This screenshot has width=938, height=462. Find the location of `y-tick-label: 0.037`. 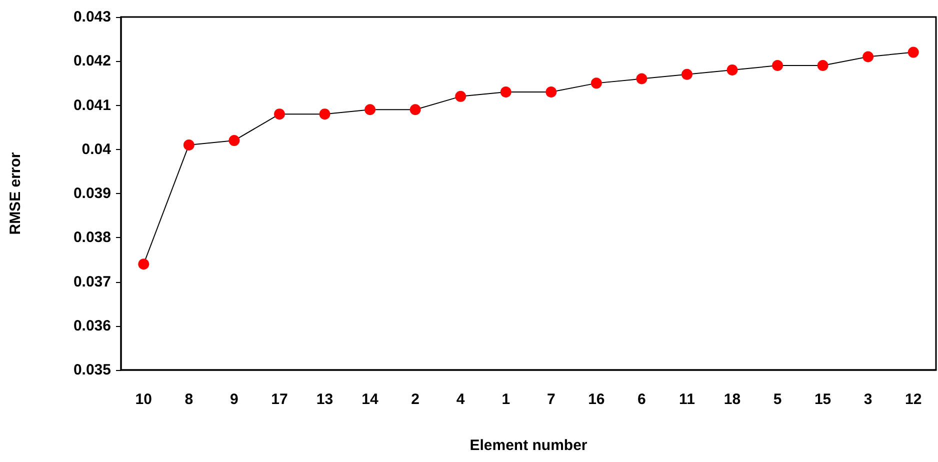

y-tick-label: 0.037 is located at coordinates (92, 281).